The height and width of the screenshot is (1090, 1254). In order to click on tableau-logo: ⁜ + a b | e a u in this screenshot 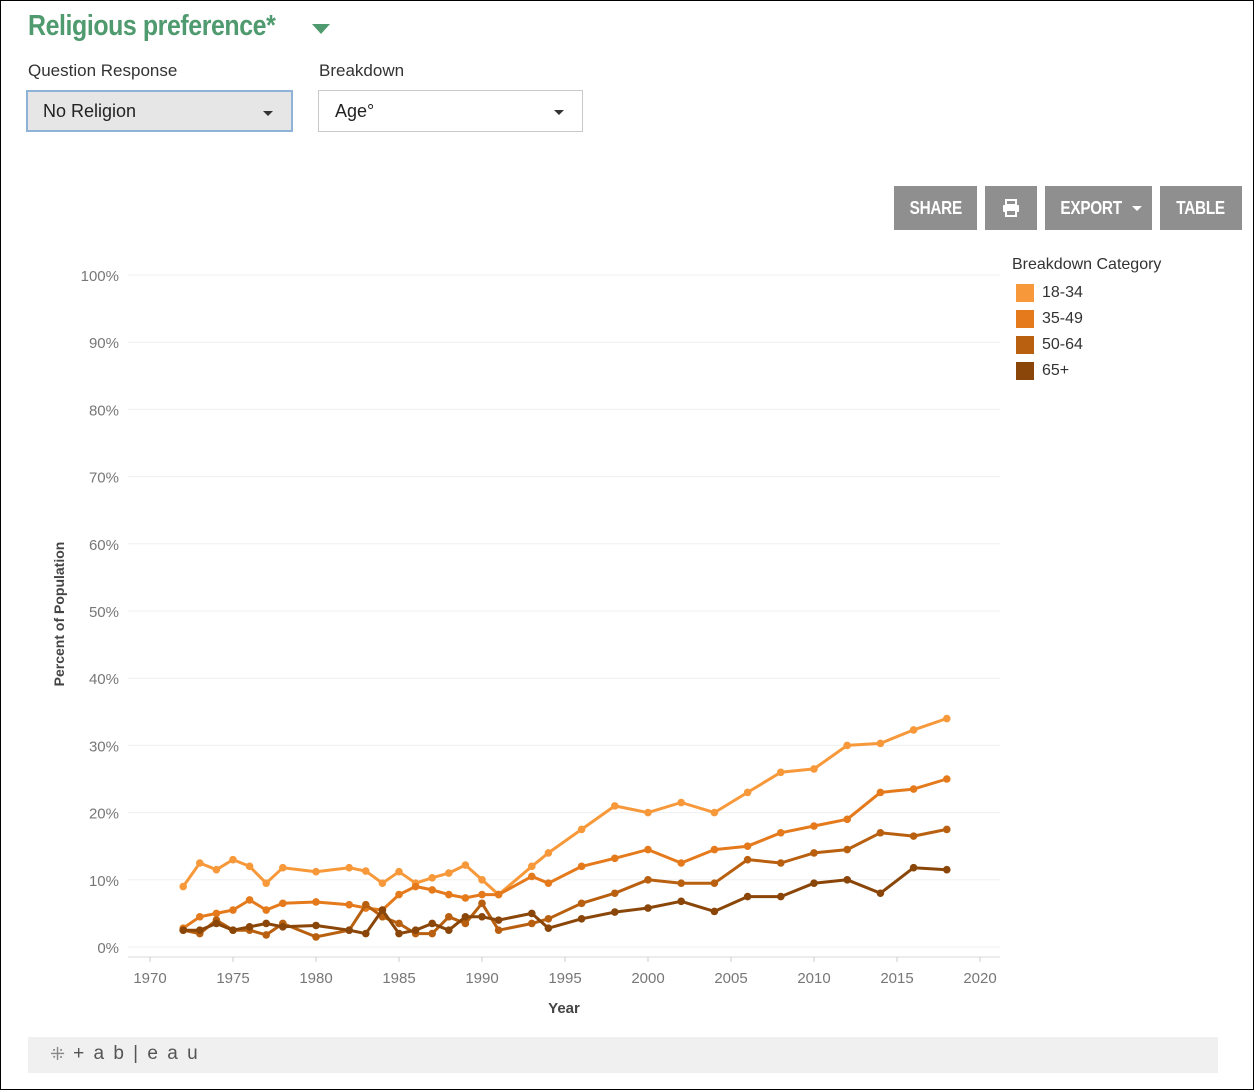, I will do `click(125, 1054)`.